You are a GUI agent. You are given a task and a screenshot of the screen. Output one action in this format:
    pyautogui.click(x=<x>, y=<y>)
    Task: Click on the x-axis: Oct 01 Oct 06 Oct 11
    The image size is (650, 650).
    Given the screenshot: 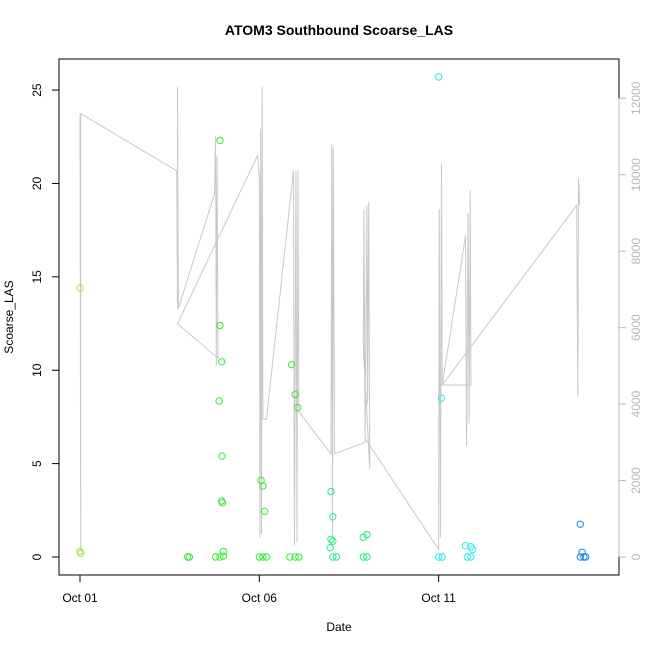 What is the action you would take?
    pyautogui.click(x=259, y=589)
    